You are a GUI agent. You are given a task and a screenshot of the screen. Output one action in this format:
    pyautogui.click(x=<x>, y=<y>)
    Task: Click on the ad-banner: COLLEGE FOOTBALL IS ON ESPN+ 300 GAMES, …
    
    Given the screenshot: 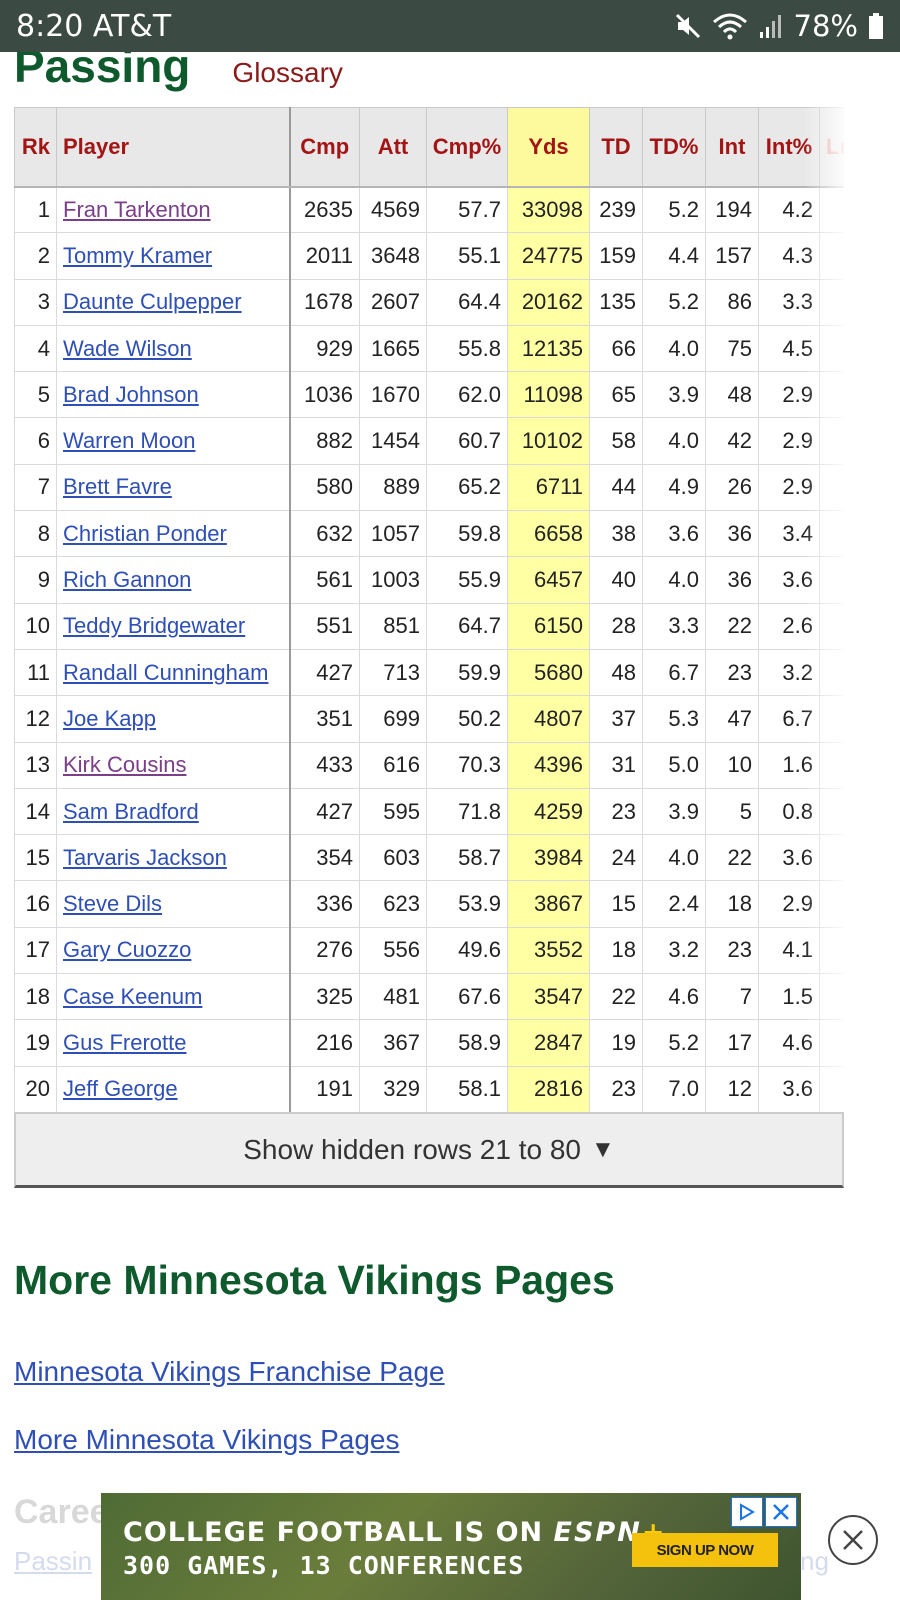 What is the action you would take?
    pyautogui.click(x=451, y=1546)
    